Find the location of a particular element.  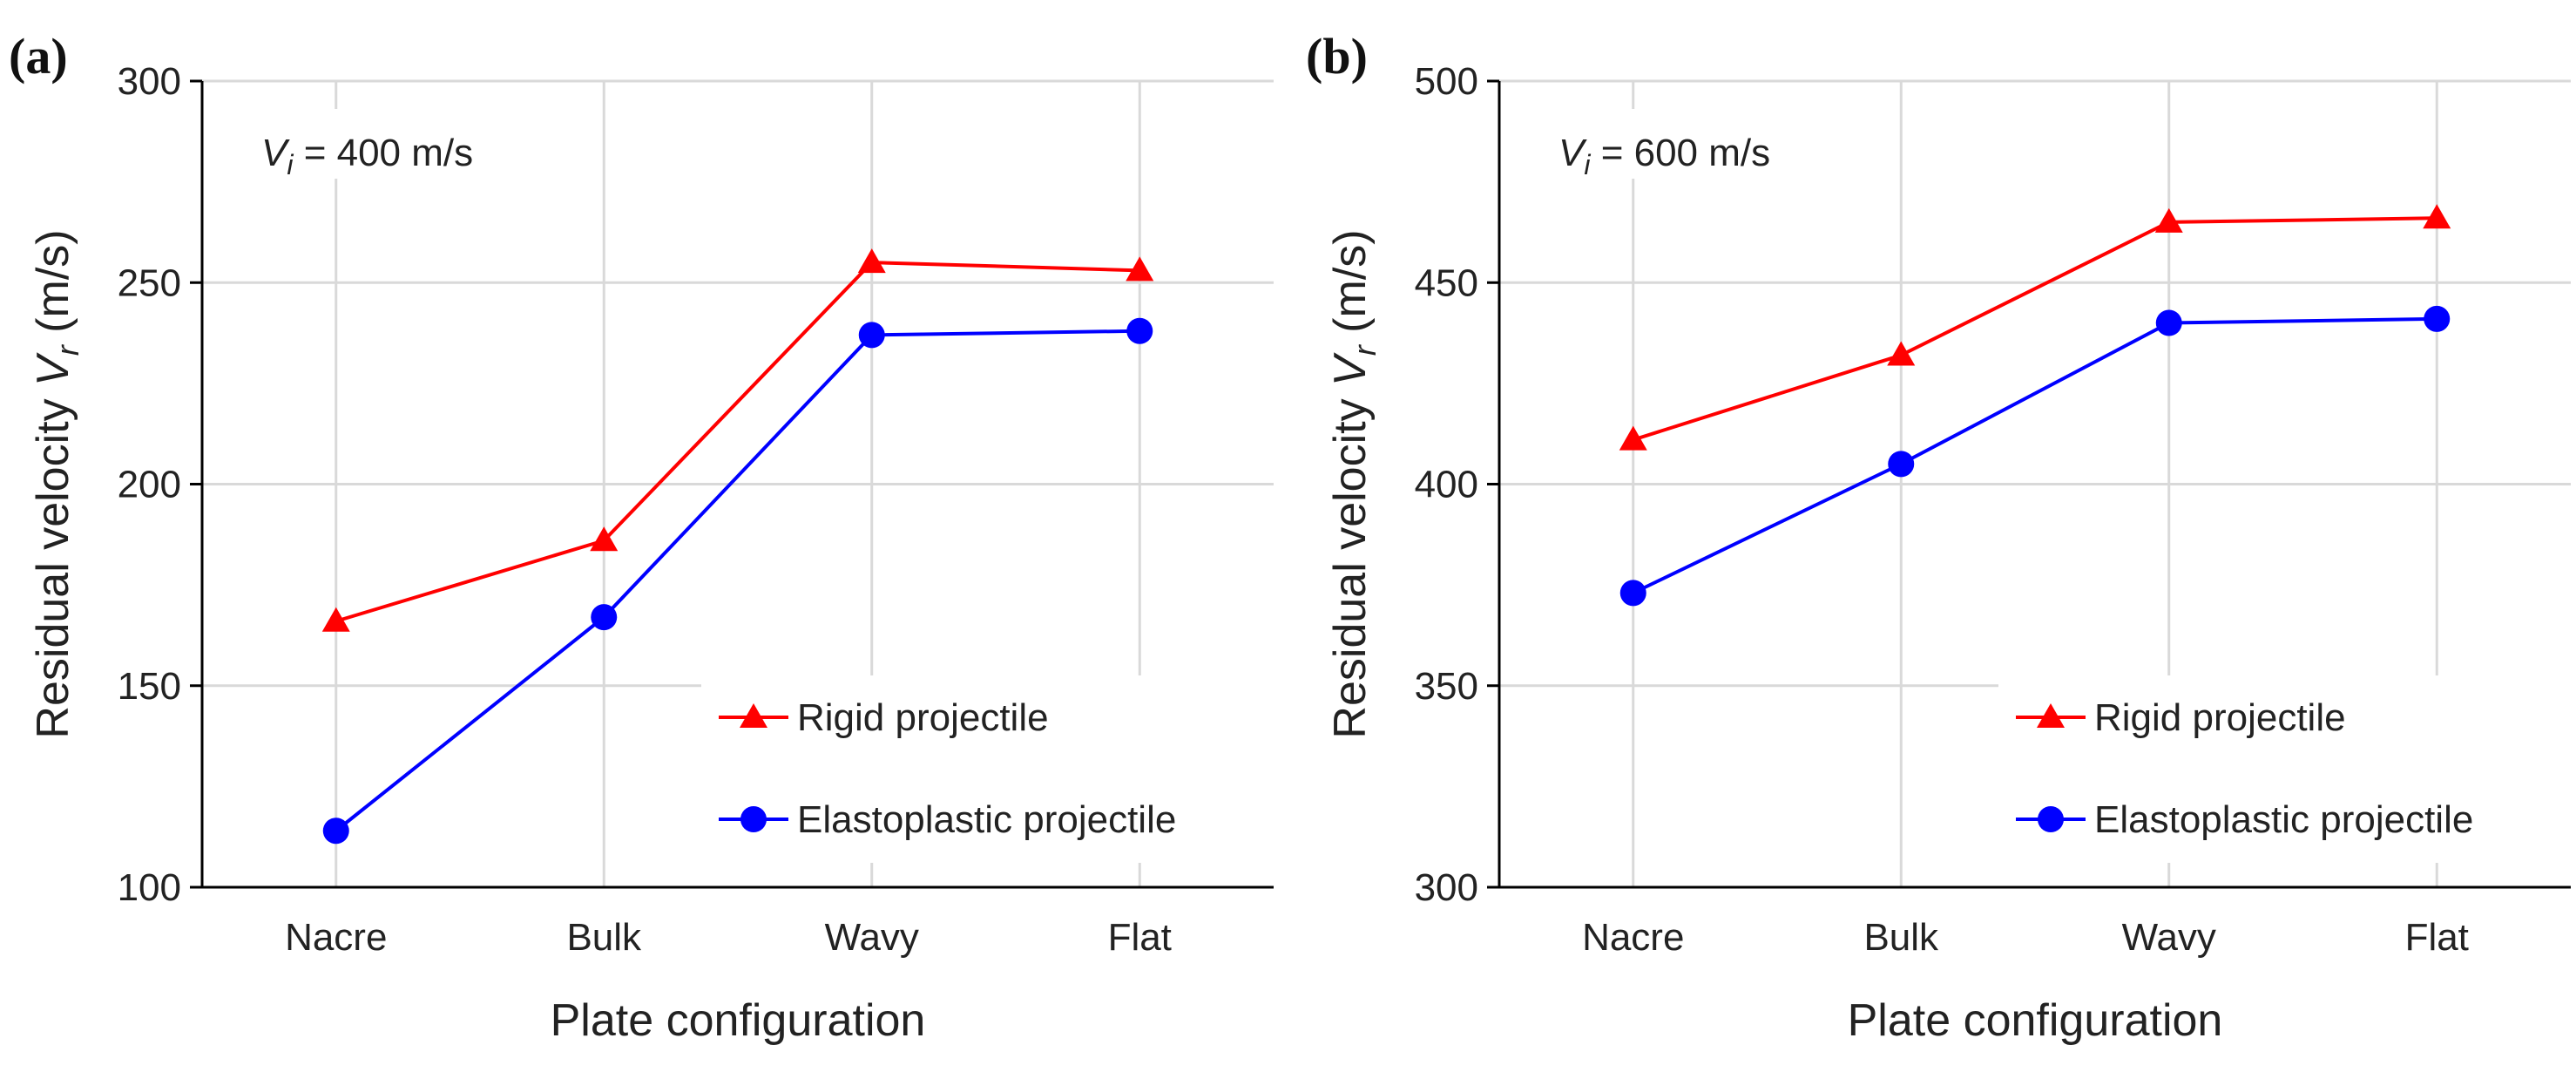

y-tick-label: 100 is located at coordinates (149, 887).